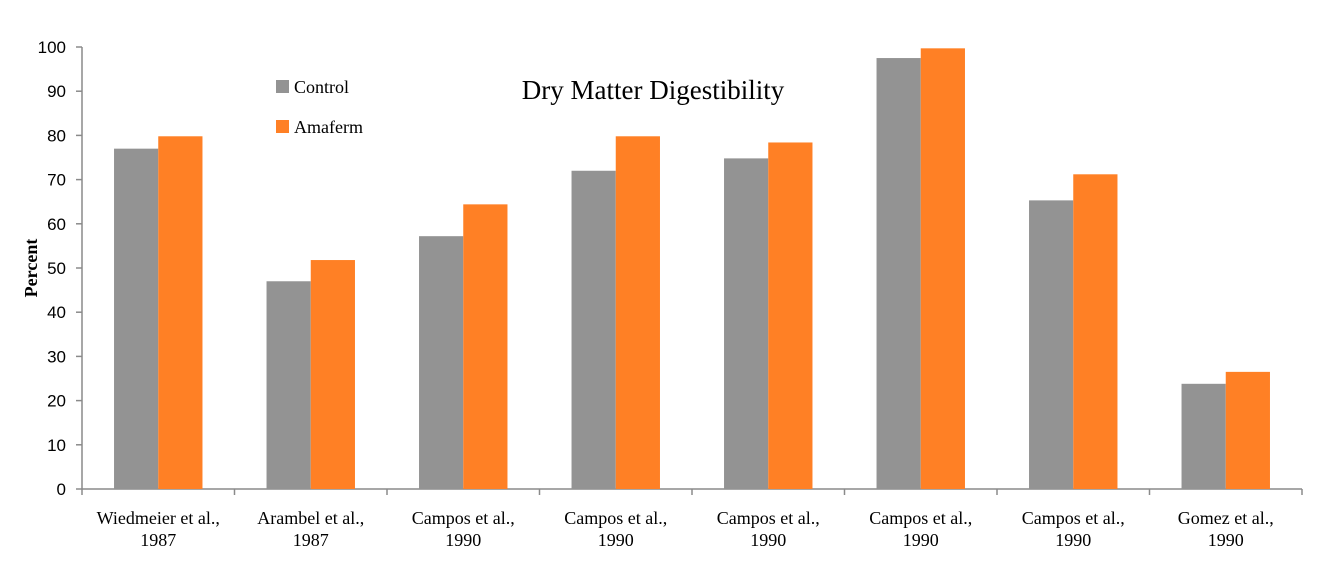 Image resolution: width=1330 pixels, height=562 pixels. Describe the element at coordinates (282, 126) in the screenshot. I see `legend-swatch-amaferm` at that location.